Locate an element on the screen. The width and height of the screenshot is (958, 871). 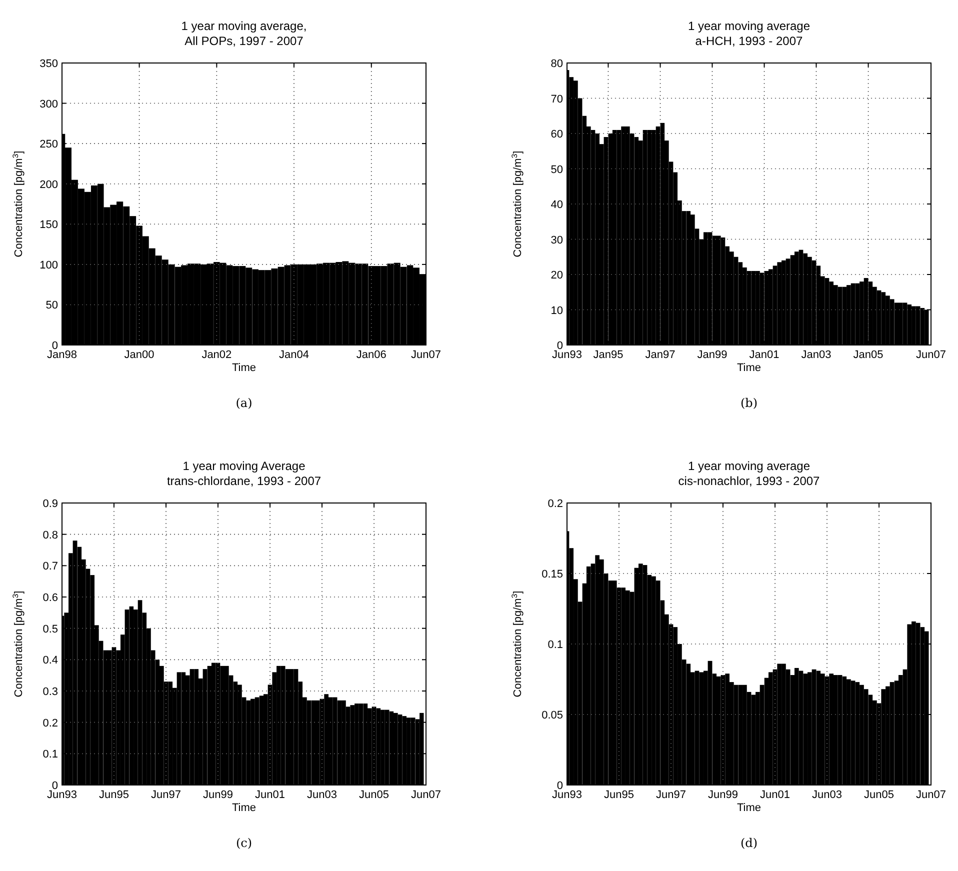
y-tick-label: 0.9 is located at coordinates (50, 504).